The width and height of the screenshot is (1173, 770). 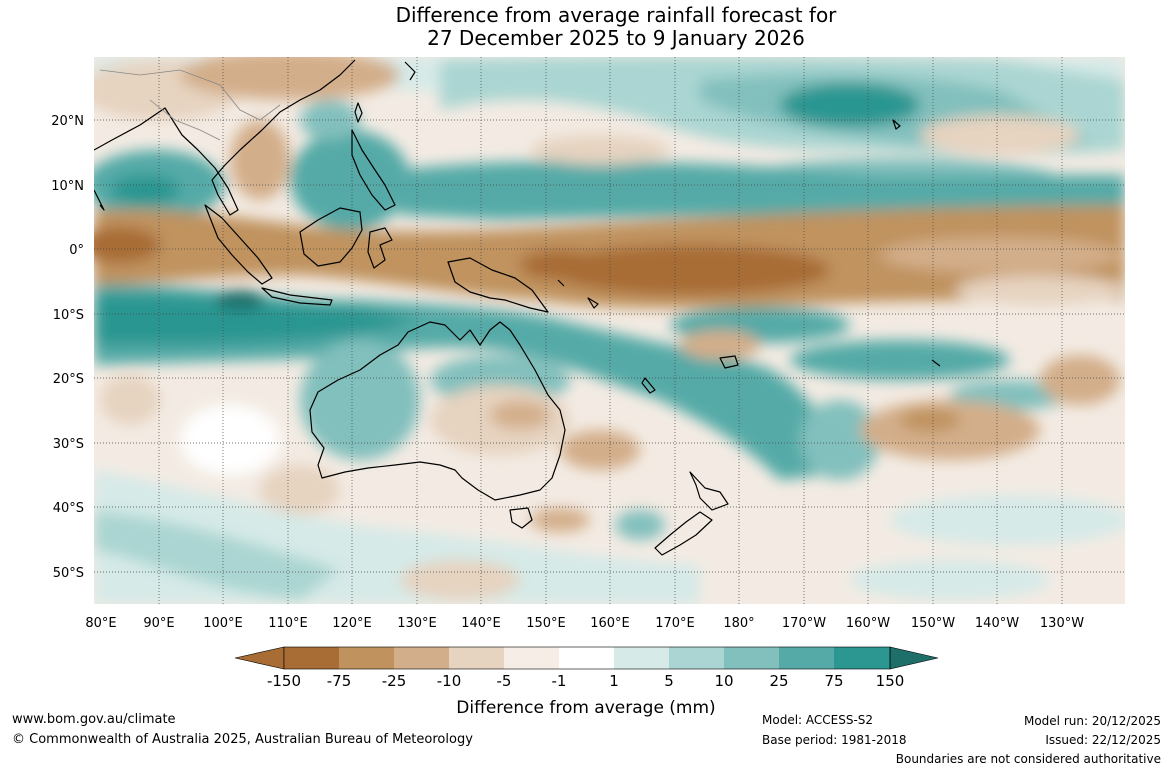 I want to click on colorbar-label: 1, so click(x=614, y=681).